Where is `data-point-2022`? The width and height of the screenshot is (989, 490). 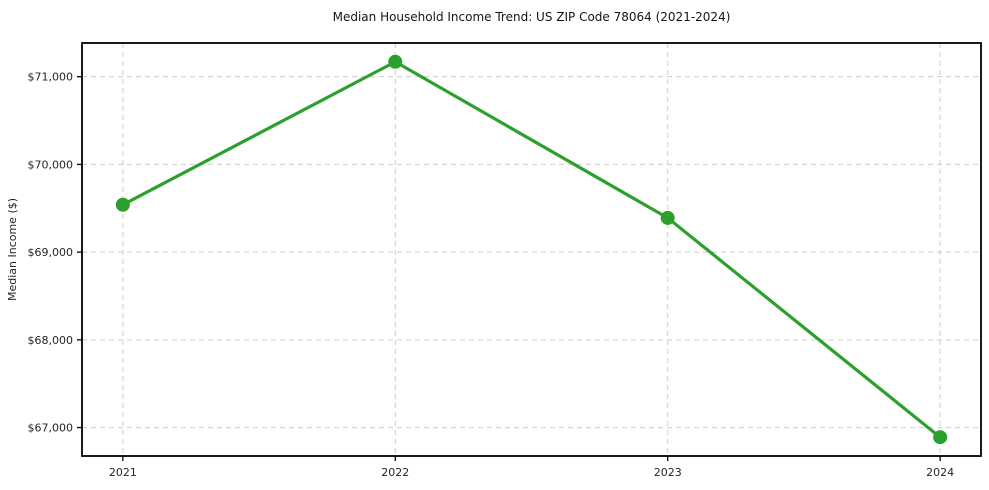 data-point-2022 is located at coordinates (395, 61).